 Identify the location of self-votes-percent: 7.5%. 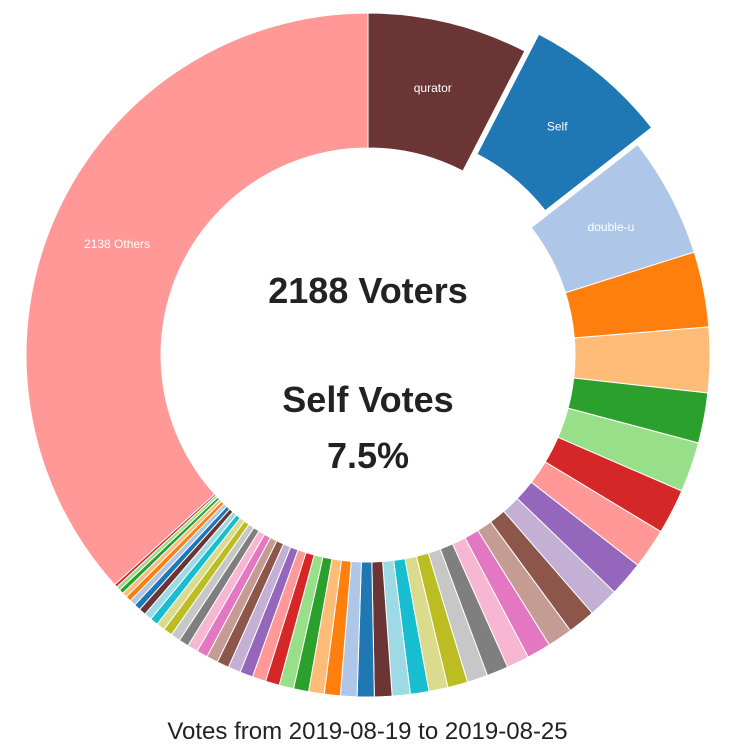
(368, 455).